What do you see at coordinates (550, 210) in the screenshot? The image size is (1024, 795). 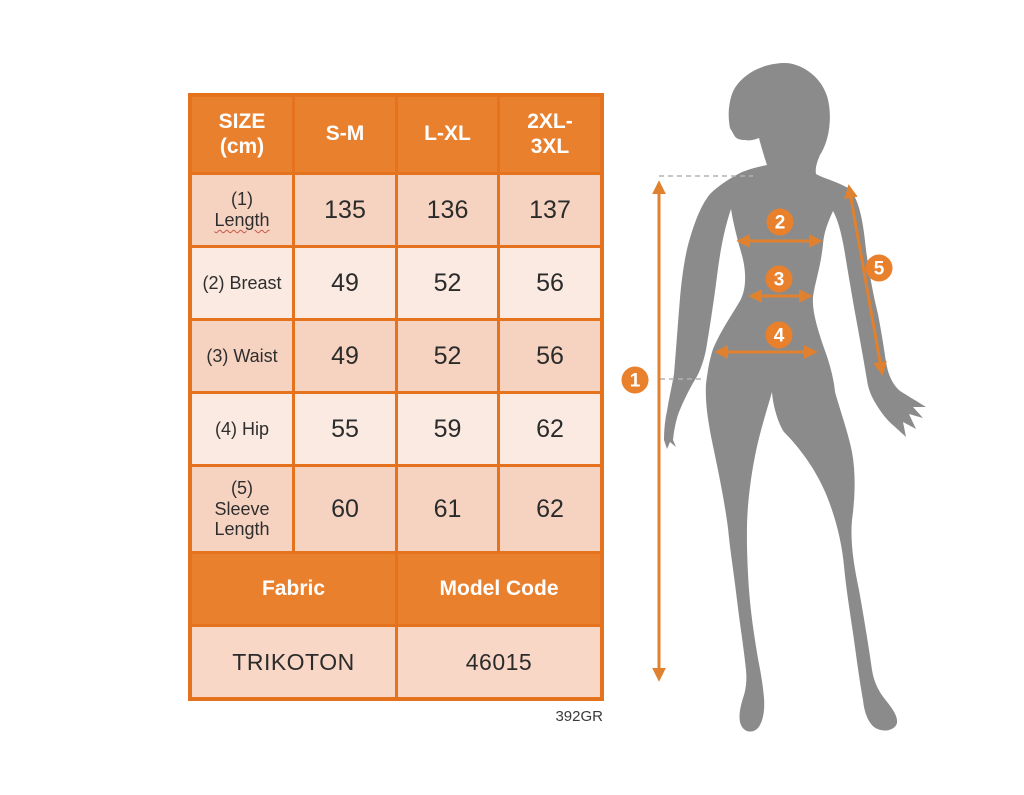 I see `value-length-2xl-3xl: 137` at bounding box center [550, 210].